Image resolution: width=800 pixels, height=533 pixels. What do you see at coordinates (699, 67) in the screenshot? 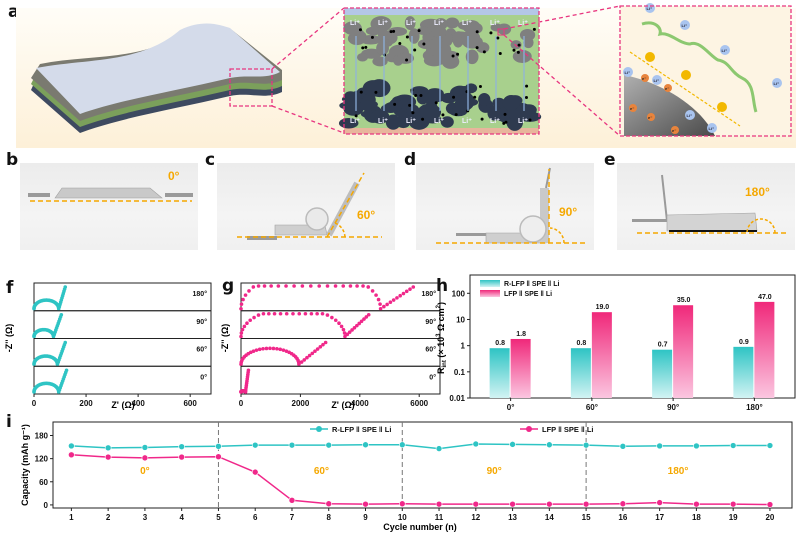
I see `polymer-chain` at bounding box center [699, 67].